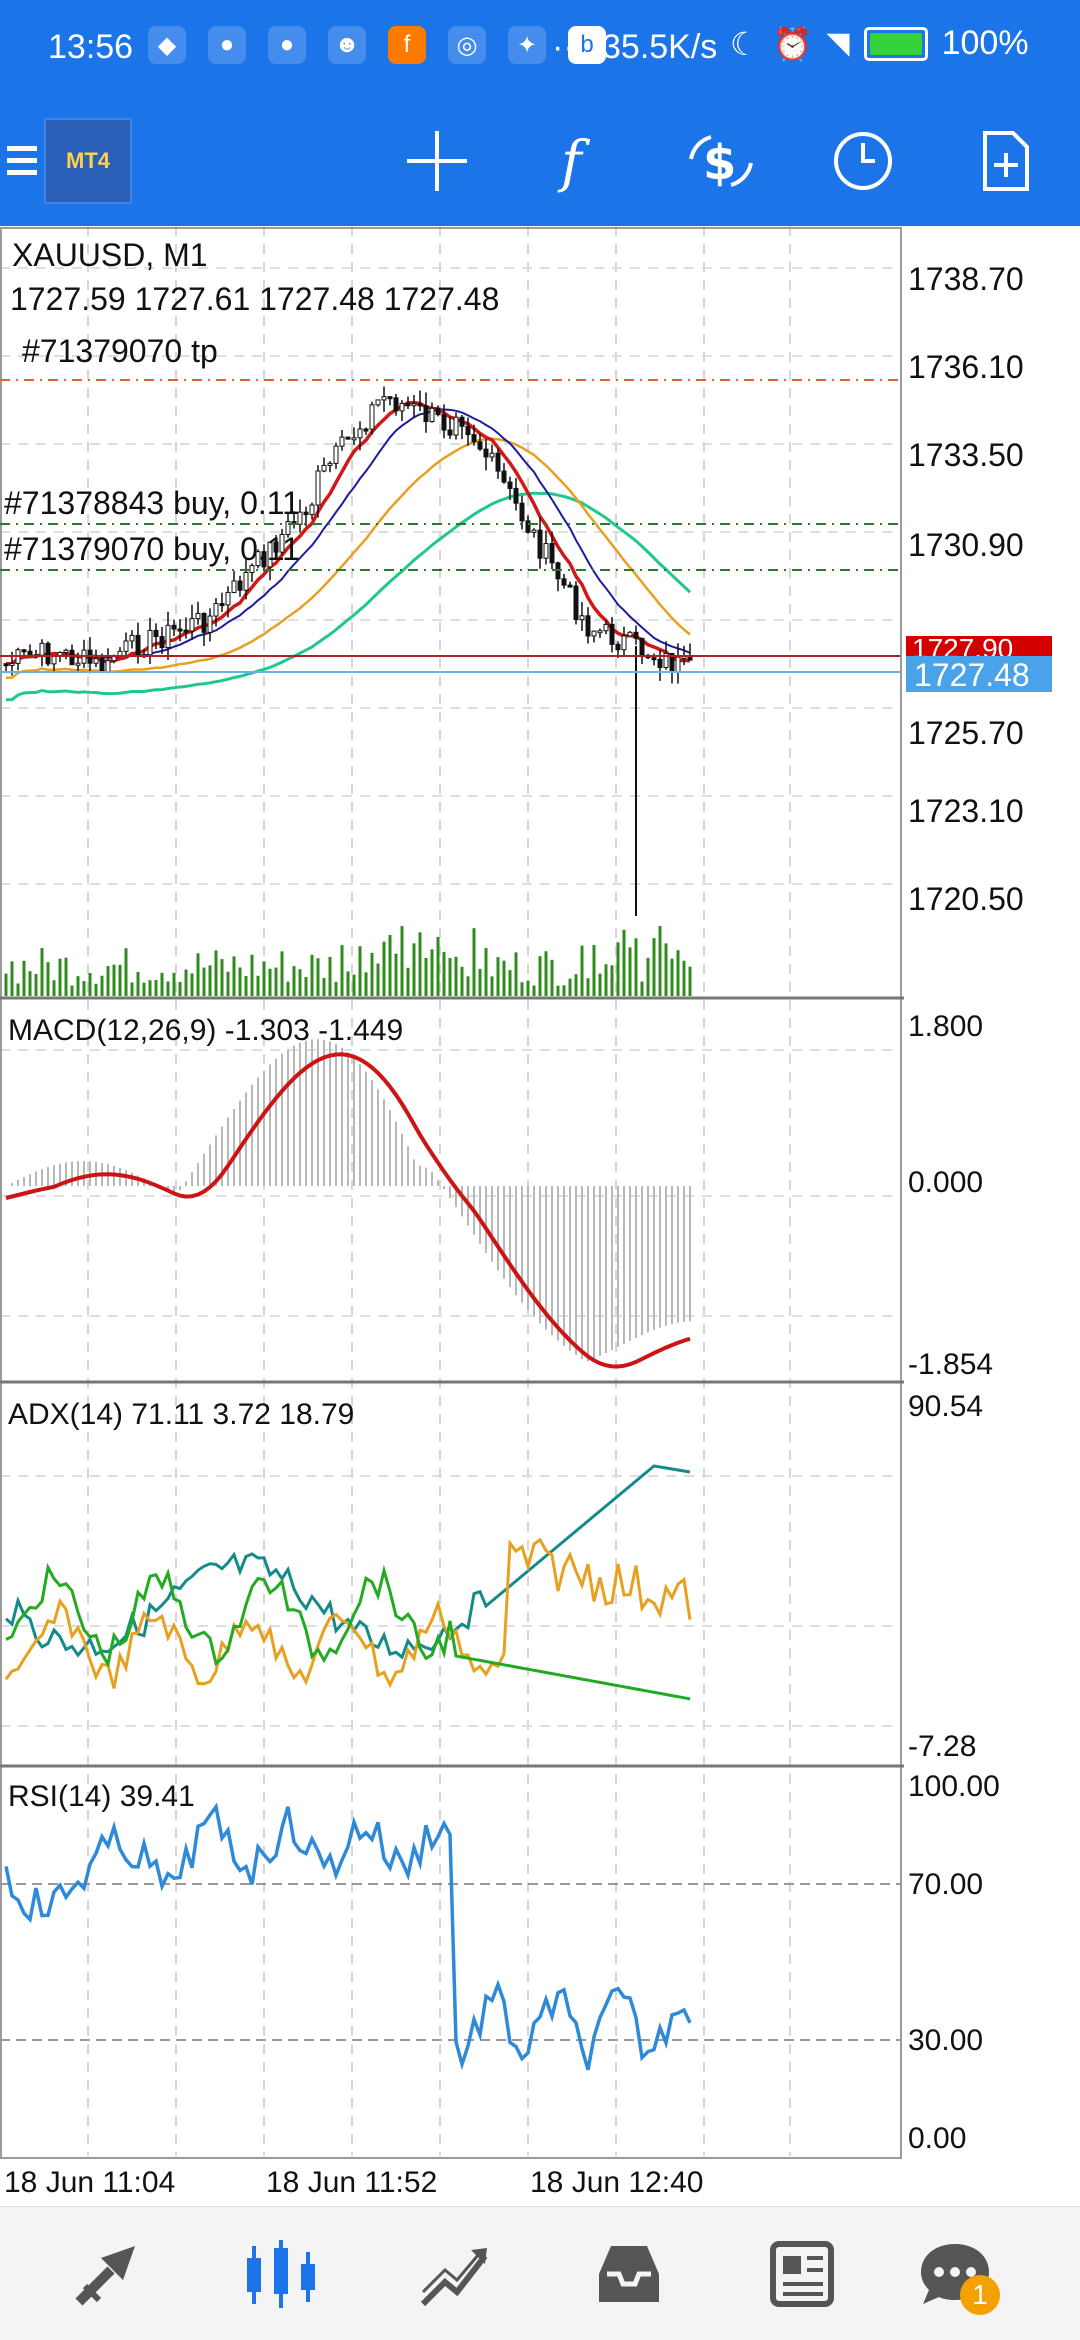 The width and height of the screenshot is (1080, 2340). What do you see at coordinates (348, 1613) in the screenshot?
I see `adx-plus-di-line` at bounding box center [348, 1613].